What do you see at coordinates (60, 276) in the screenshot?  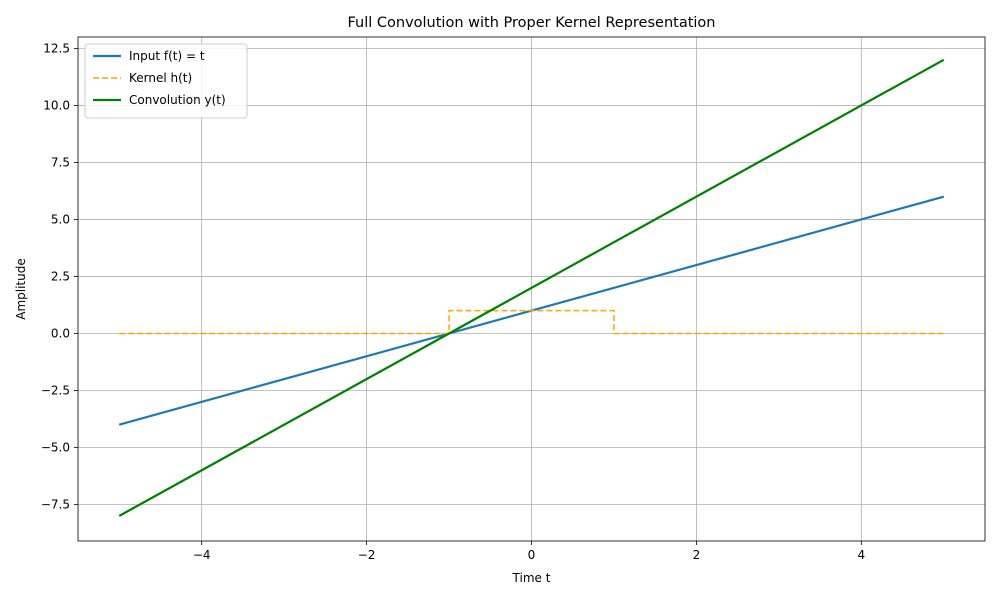 I see `y-tick-label: 2.5` at bounding box center [60, 276].